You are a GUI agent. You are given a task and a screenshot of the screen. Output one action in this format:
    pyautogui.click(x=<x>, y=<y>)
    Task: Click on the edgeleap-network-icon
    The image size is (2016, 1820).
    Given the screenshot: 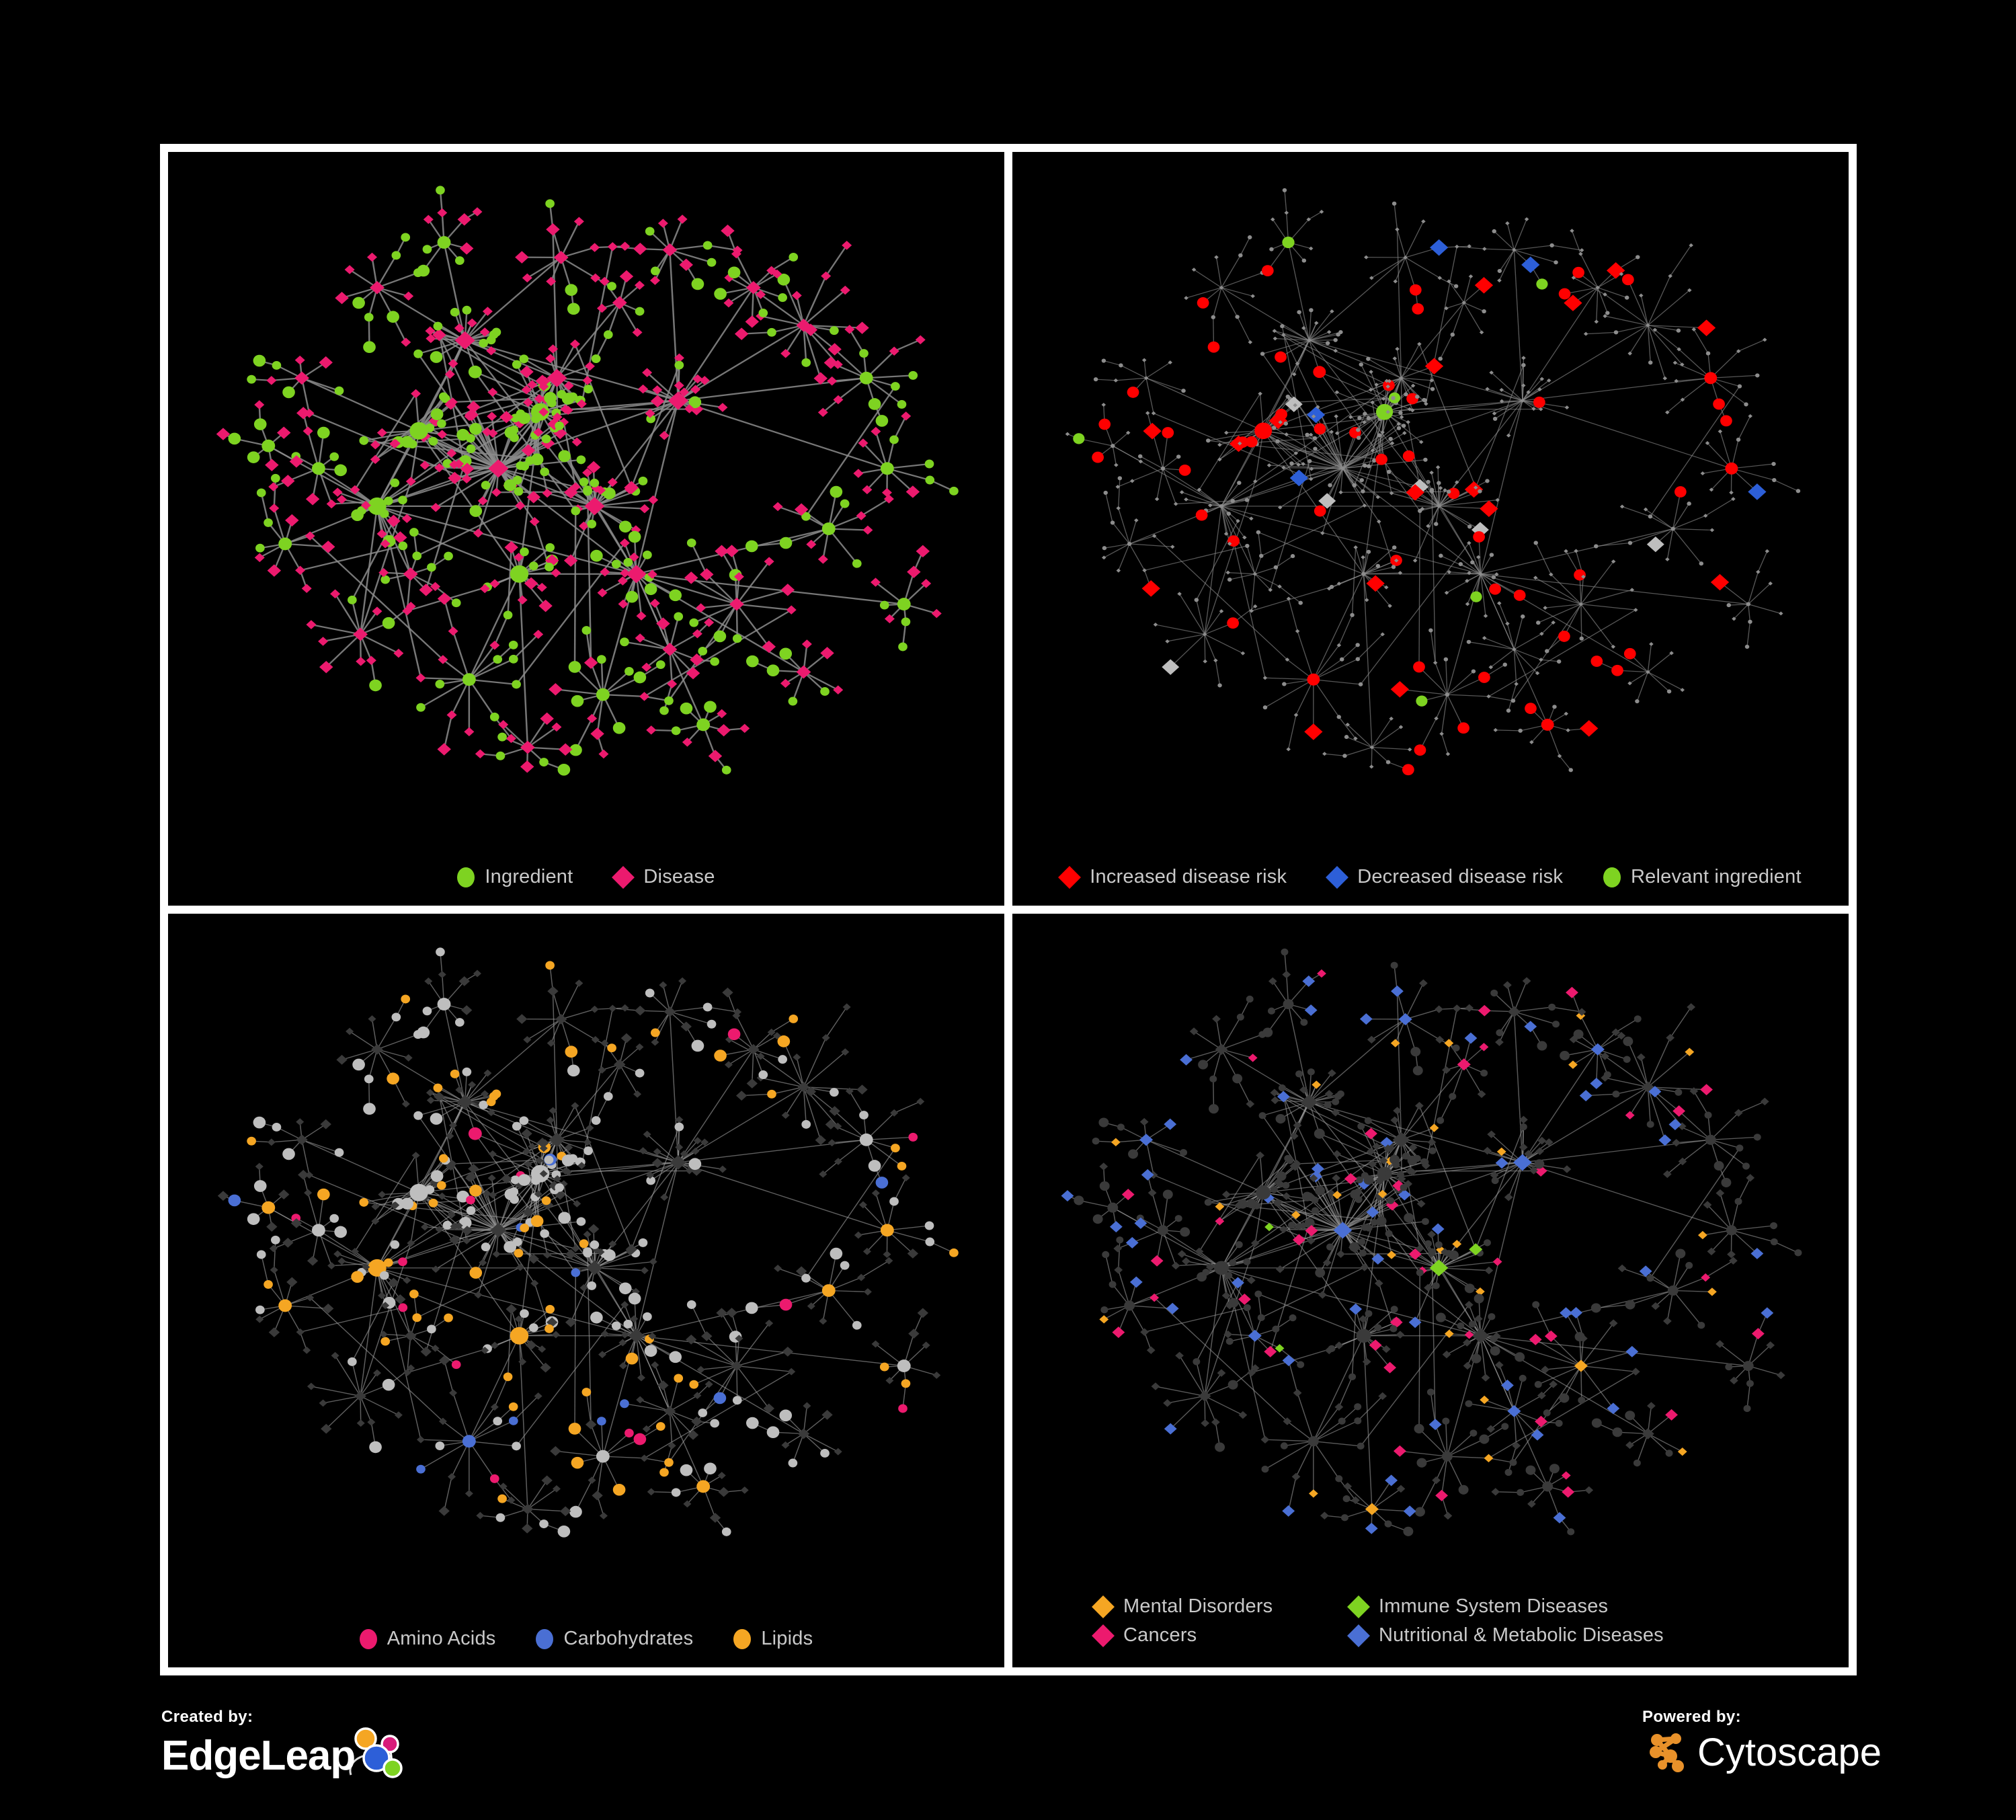 What is the action you would take?
    pyautogui.click(x=376, y=1756)
    